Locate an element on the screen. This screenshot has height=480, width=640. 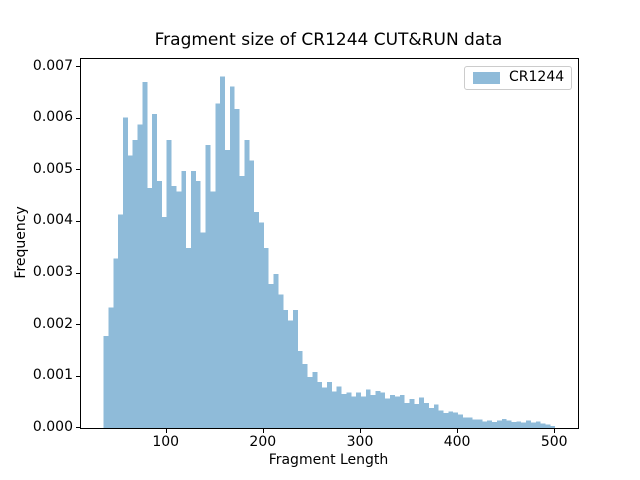
x-tick-label: 100 is located at coordinates (166, 442).